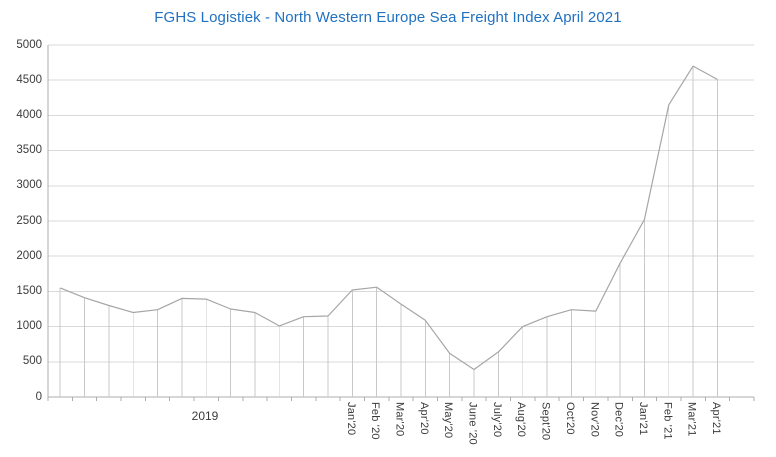 Image resolution: width=776 pixels, height=457 pixels. I want to click on x-tick-label: Mar'21, so click(691, 419).